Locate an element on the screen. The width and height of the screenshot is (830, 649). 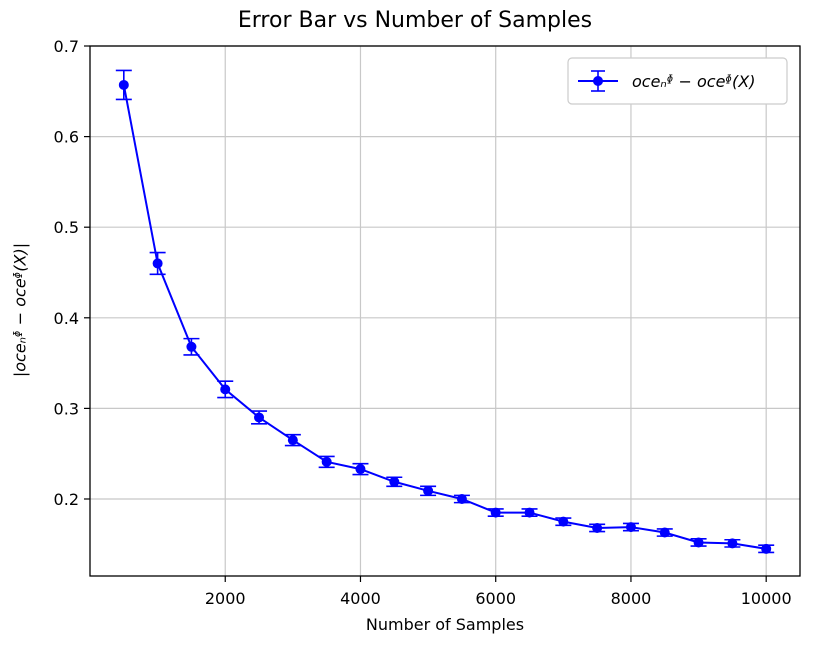
x-axis-label: Number of Samples is located at coordinates (445, 624).